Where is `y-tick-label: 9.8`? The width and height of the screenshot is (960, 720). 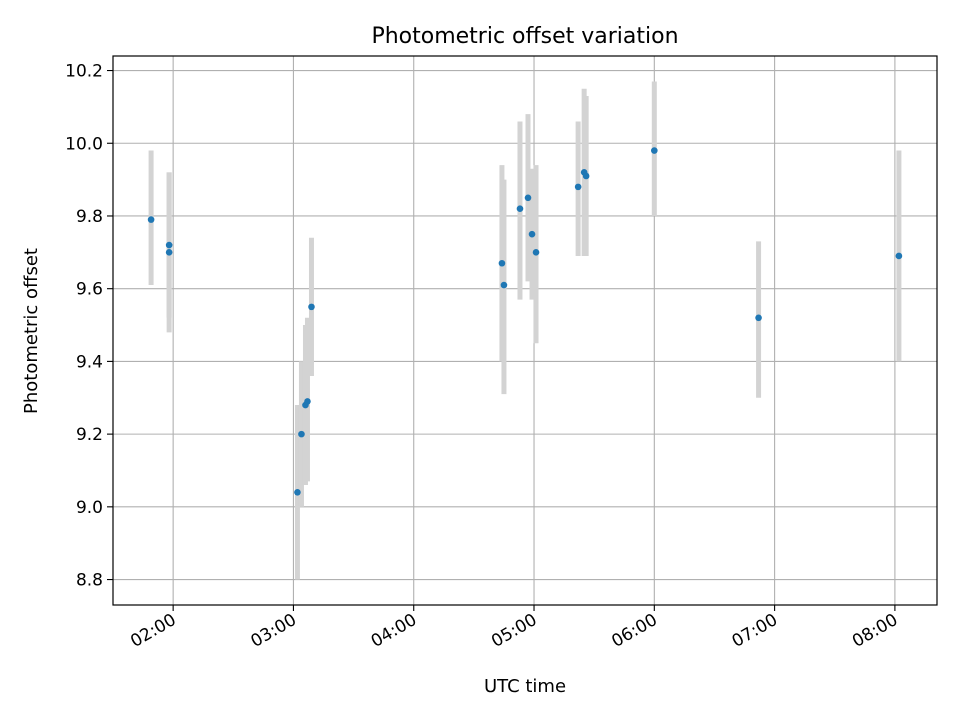
y-tick-label: 9.8 is located at coordinates (89, 217).